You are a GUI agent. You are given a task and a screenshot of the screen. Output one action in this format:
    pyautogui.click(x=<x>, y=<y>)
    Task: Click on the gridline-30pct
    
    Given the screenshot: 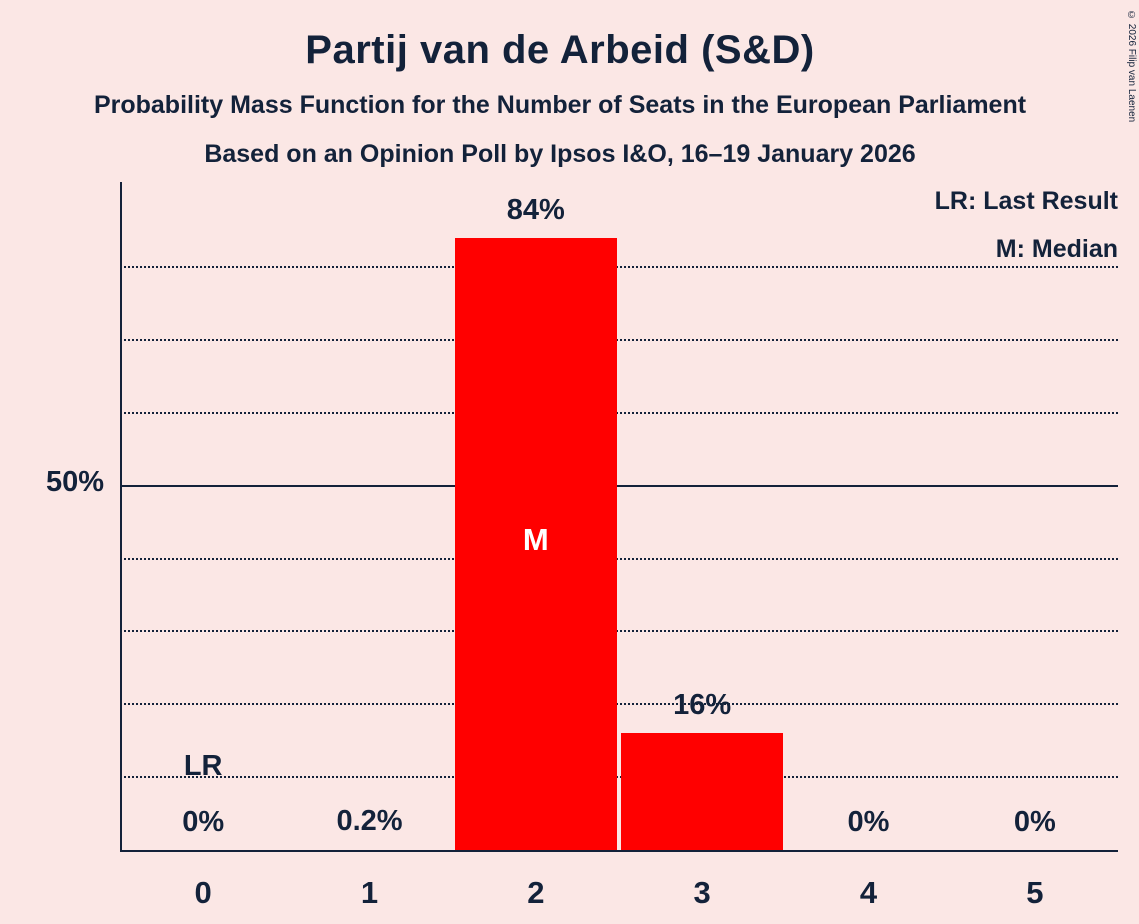 What is the action you would take?
    pyautogui.click(x=619, y=631)
    